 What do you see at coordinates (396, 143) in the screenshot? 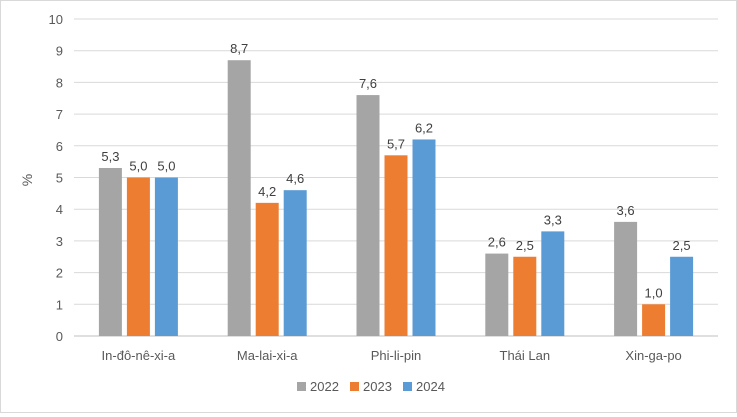
I see `data-label: 5,7` at bounding box center [396, 143].